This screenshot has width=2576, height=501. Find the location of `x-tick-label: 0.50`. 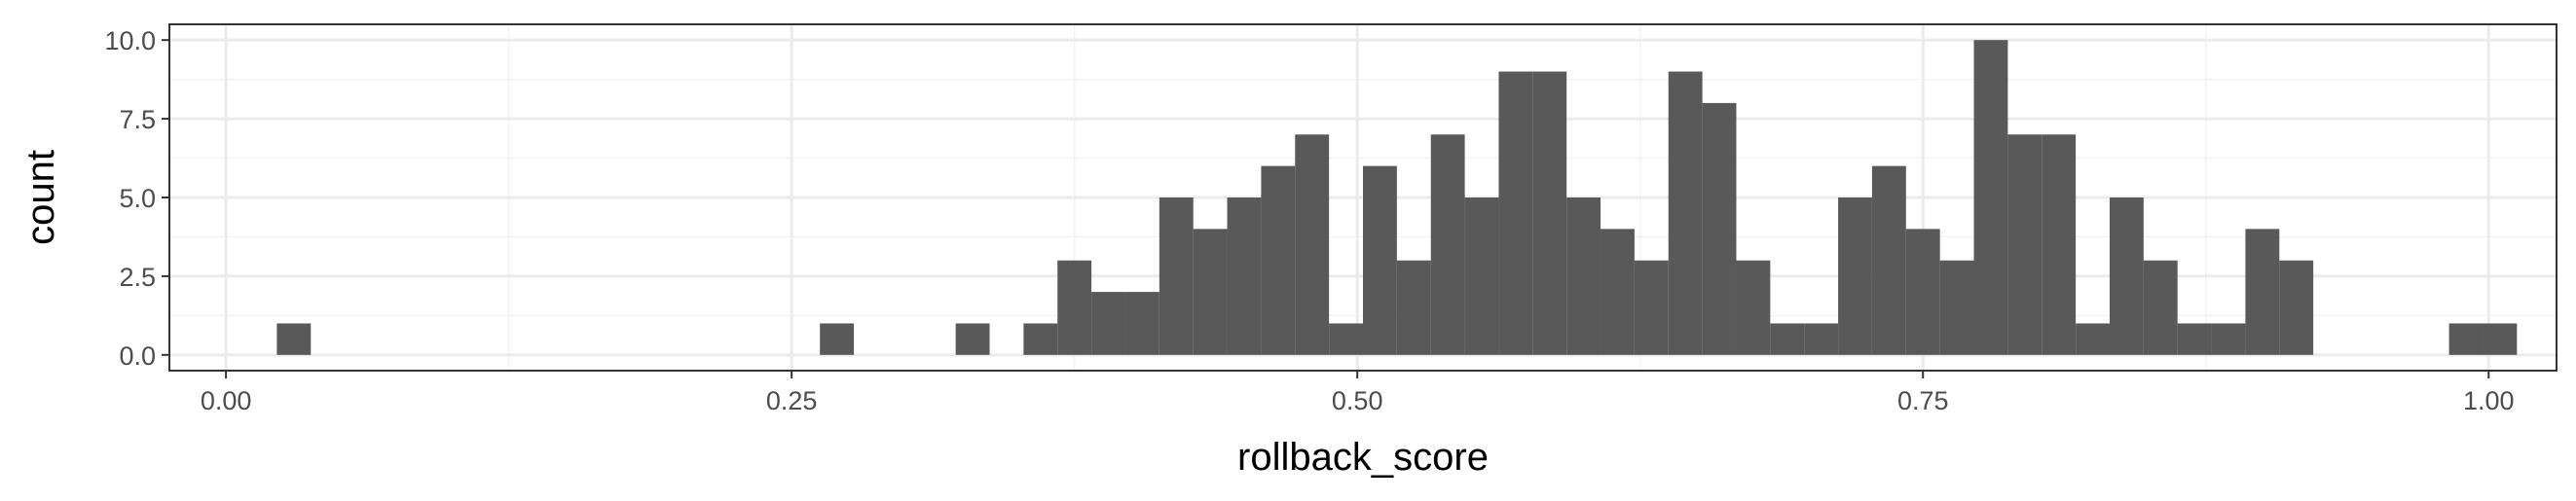

x-tick-label: 0.50 is located at coordinates (1357, 401).